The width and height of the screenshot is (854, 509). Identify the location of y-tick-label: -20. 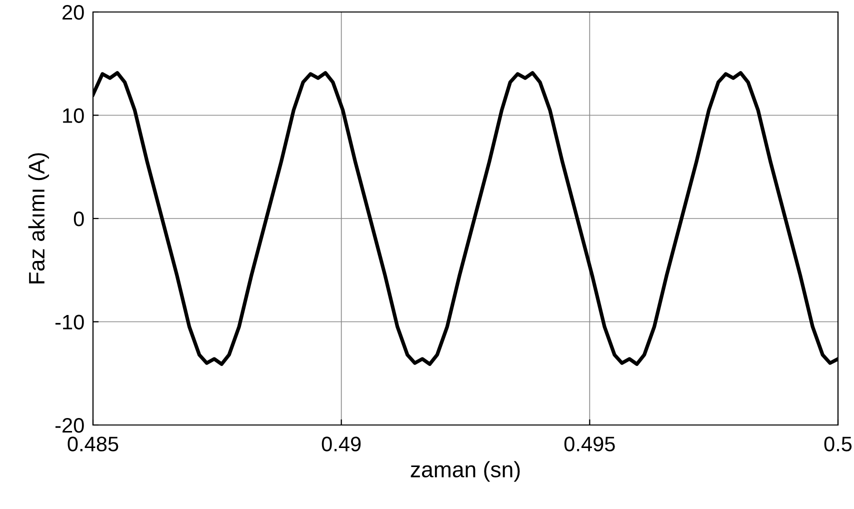
(69, 425).